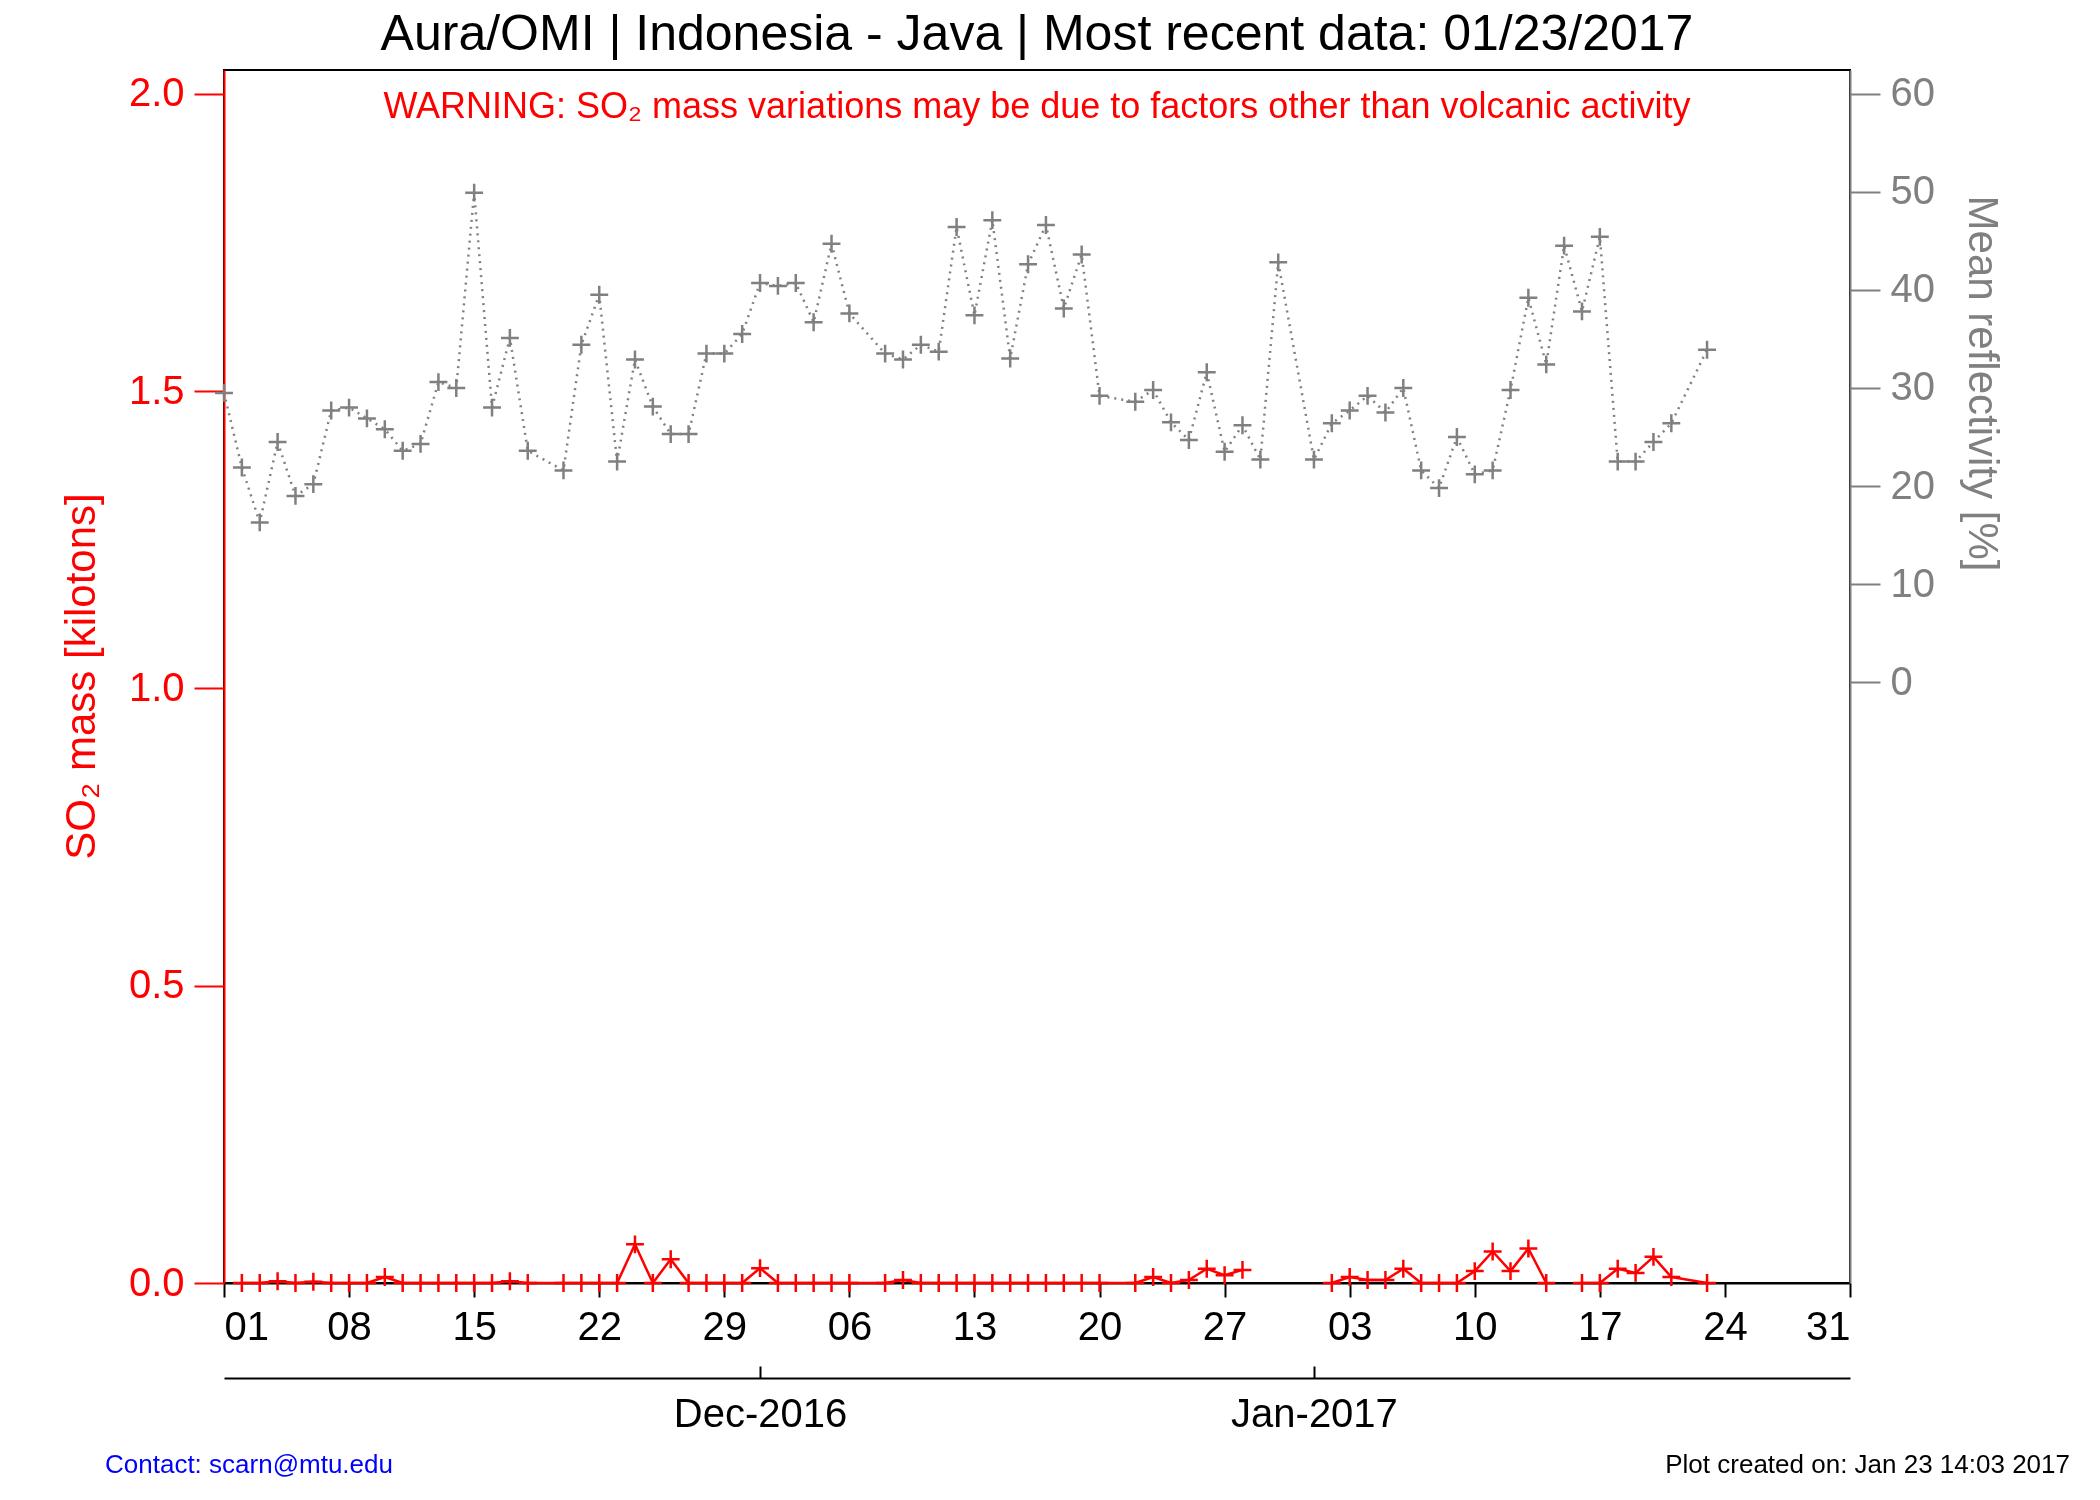  I want to click on y2-tick-label: 30, so click(1912, 386).